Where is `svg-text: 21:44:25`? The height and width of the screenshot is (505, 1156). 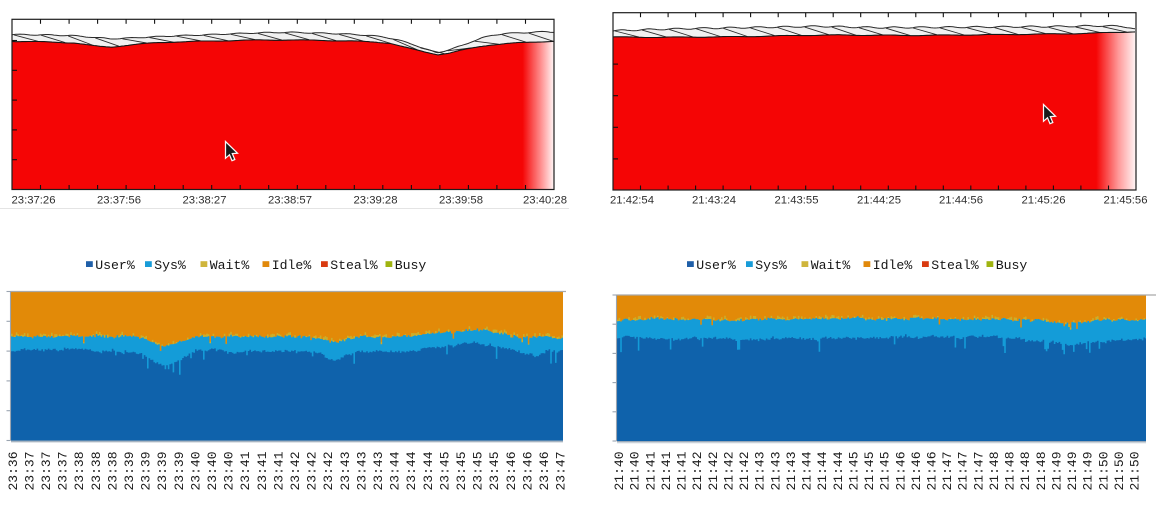
svg-text: 21:44:25 is located at coordinates (879, 201).